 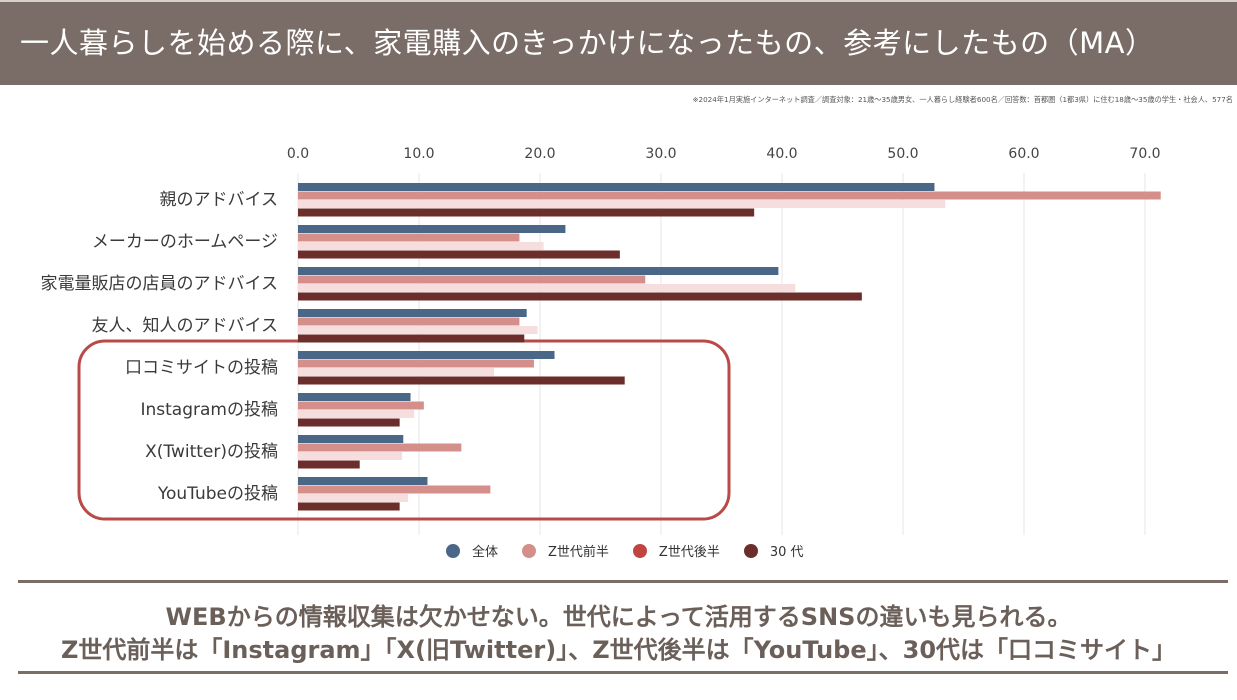 What do you see at coordinates (781, 154) in the screenshot?
I see `x-tick-label: 40.0` at bounding box center [781, 154].